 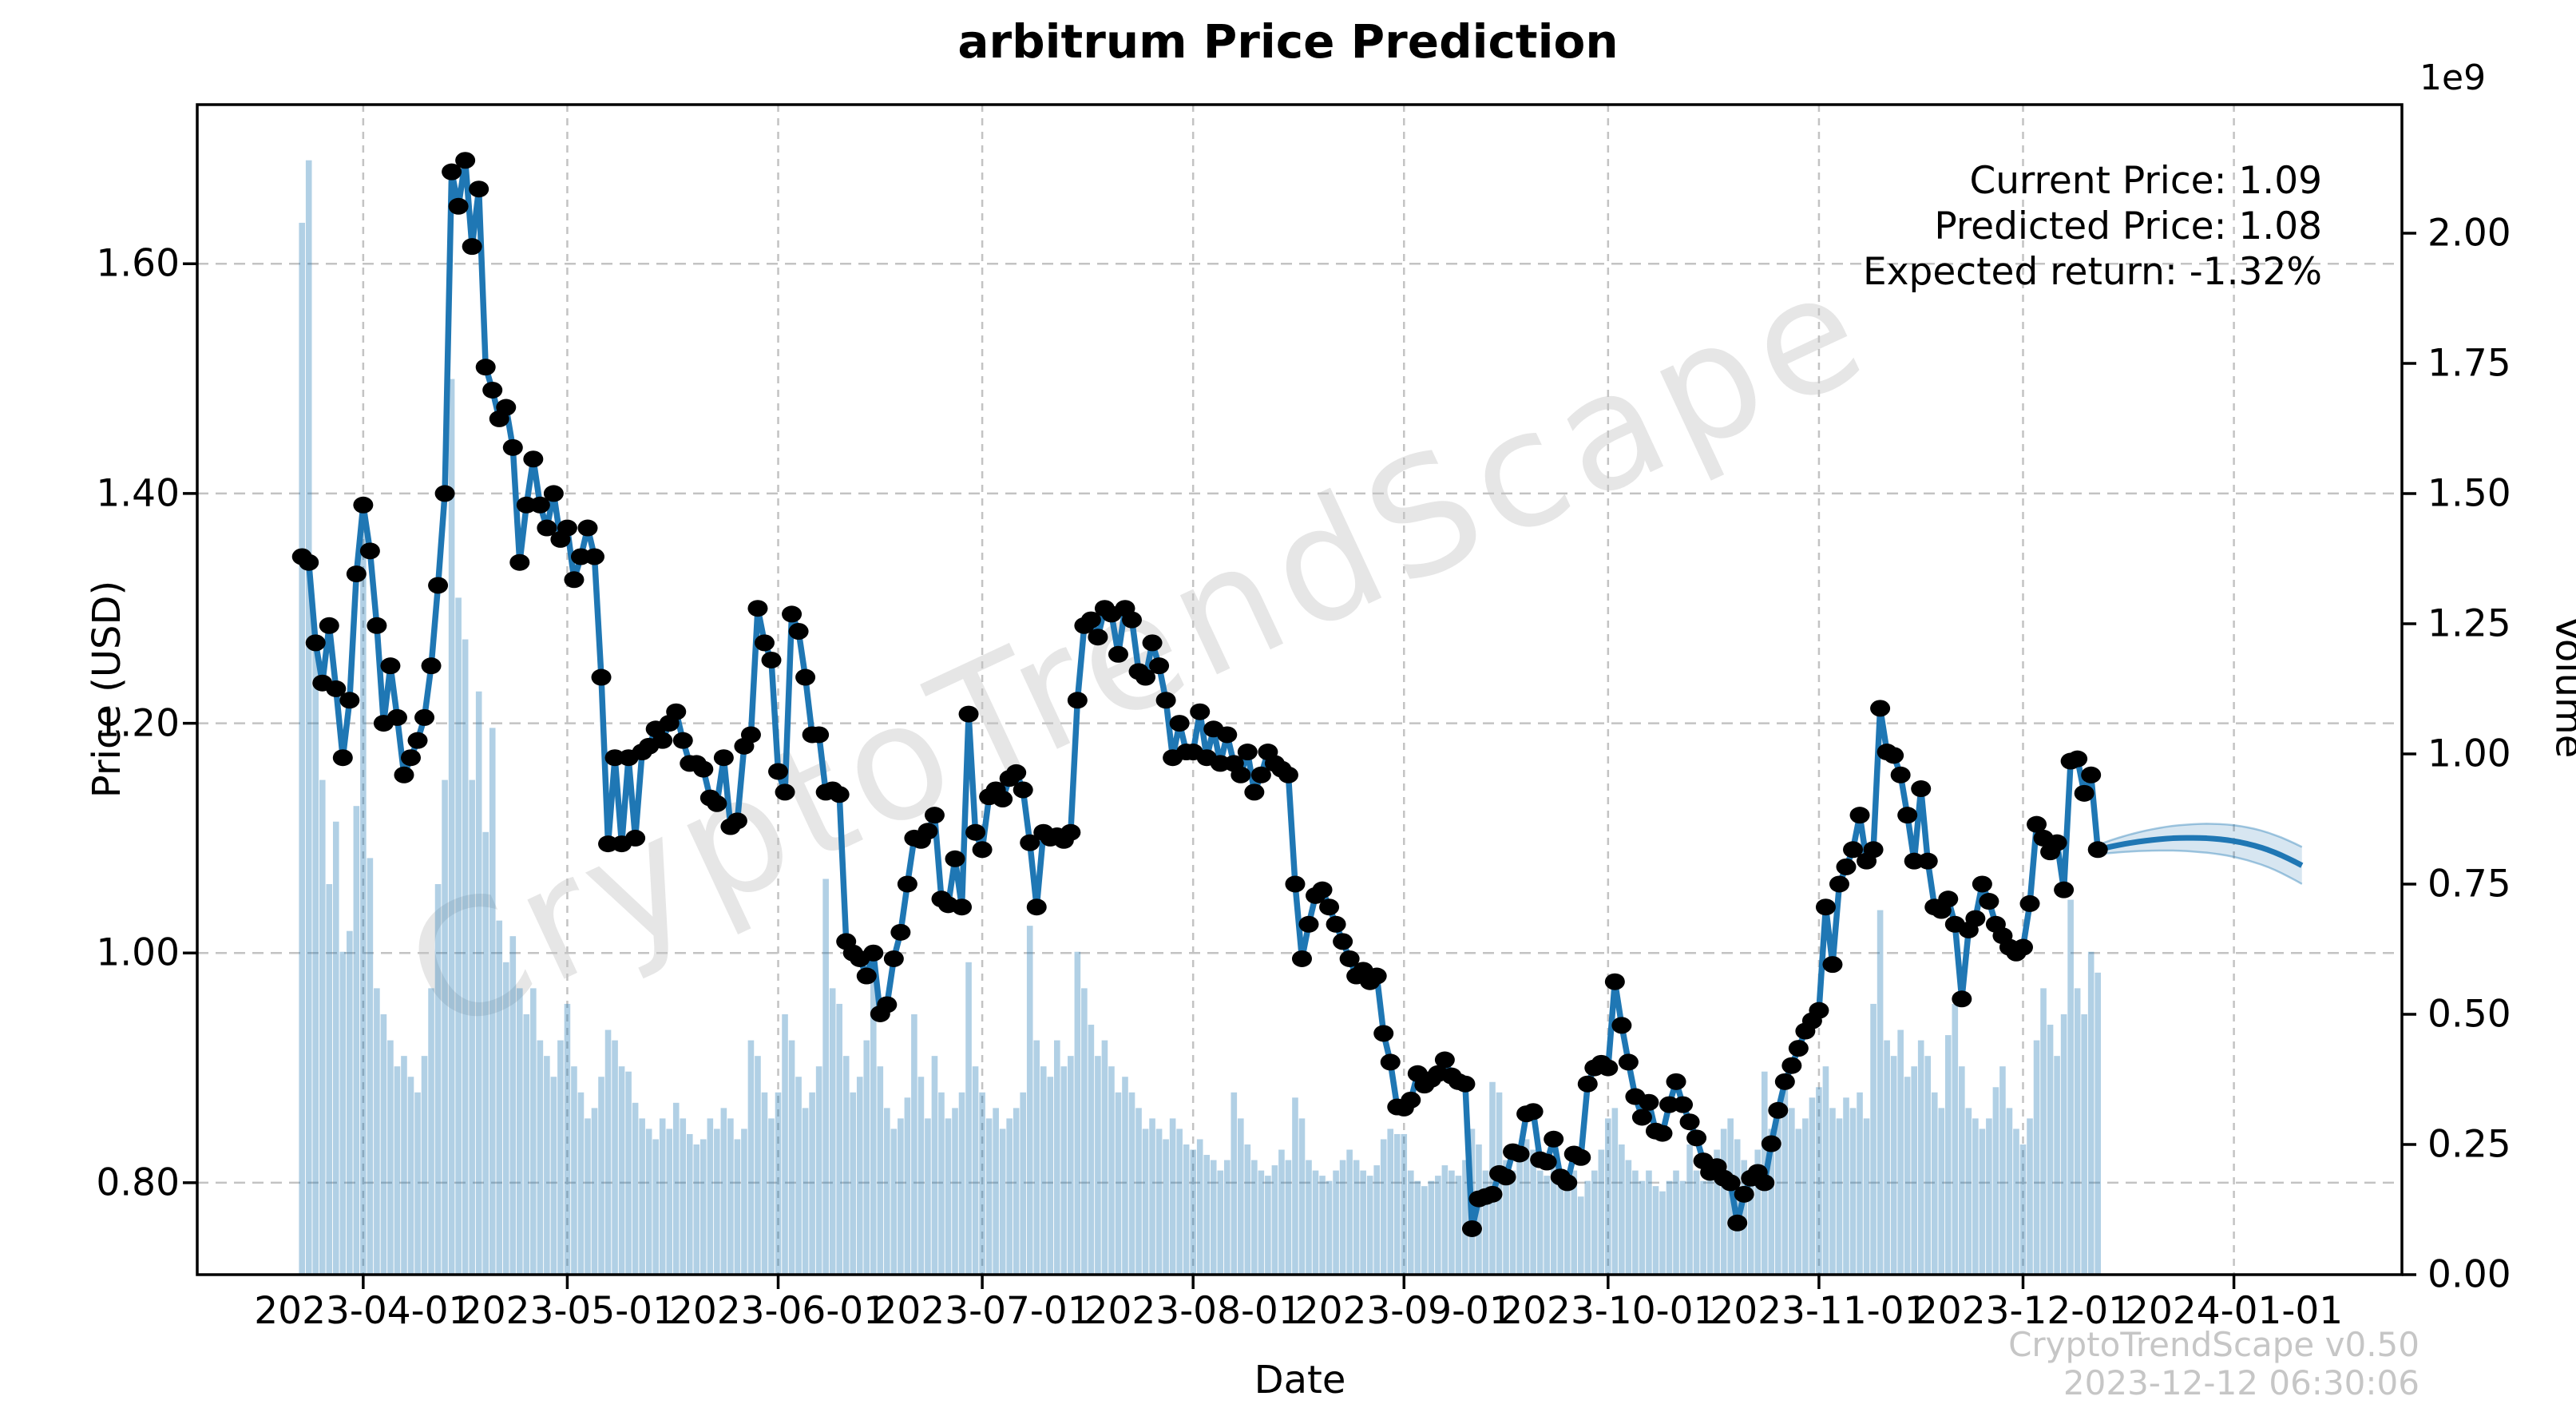 I want to click on x-tick-label: 2023-04-01, so click(x=363, y=1311).